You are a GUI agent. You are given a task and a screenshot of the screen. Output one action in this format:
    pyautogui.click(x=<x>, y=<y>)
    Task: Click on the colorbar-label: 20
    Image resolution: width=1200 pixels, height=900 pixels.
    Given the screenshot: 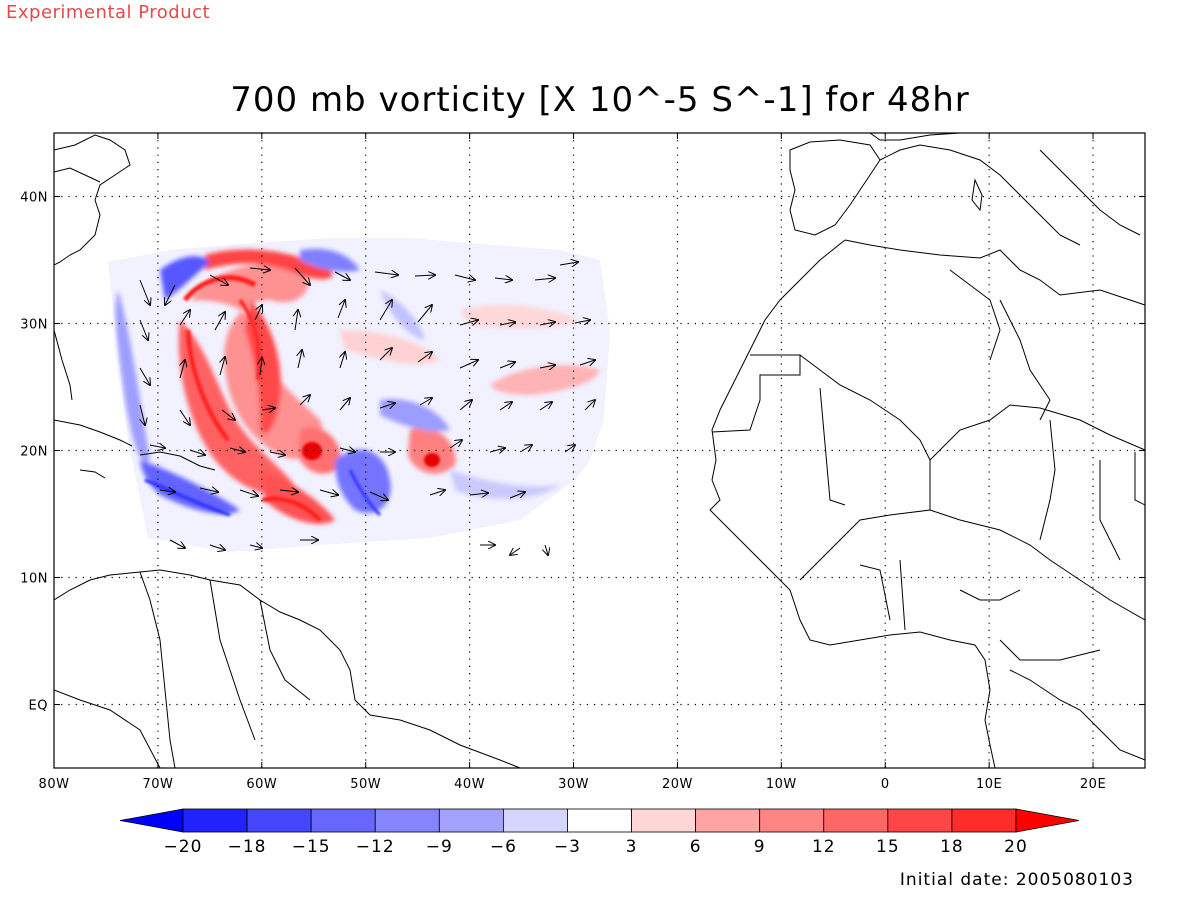 What is the action you would take?
    pyautogui.click(x=1016, y=847)
    